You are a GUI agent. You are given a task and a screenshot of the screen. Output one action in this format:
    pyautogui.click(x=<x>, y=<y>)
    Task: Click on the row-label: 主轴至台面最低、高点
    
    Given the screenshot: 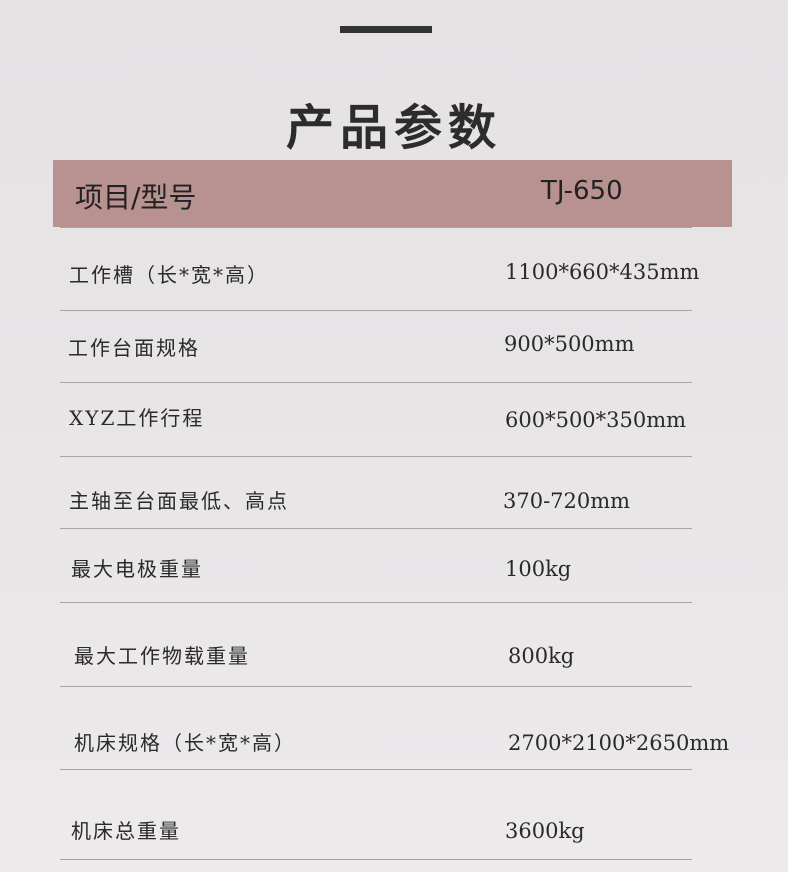 What is the action you would take?
    pyautogui.click(x=179, y=501)
    